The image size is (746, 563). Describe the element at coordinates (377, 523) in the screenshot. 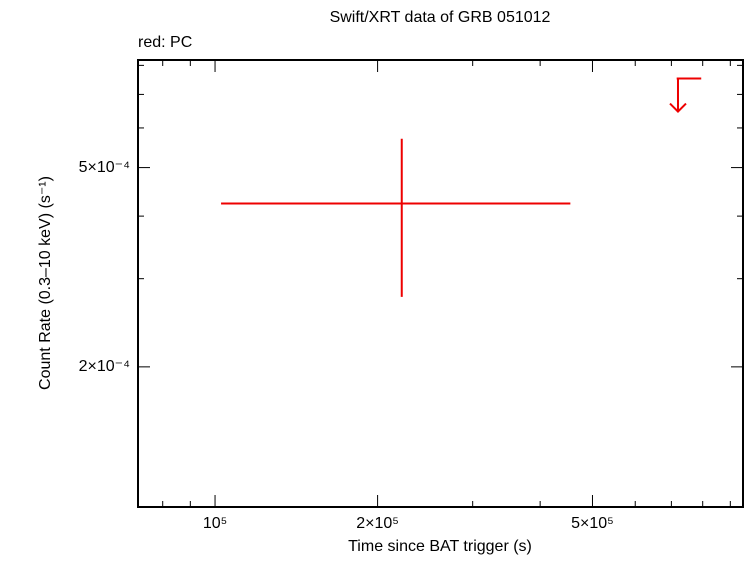

I see `x-tick-label: 2×10⁵` at that location.